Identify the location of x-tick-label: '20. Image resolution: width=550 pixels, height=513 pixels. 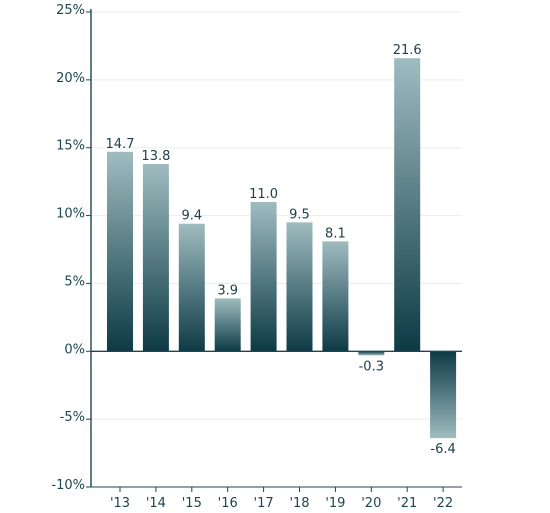
(371, 503).